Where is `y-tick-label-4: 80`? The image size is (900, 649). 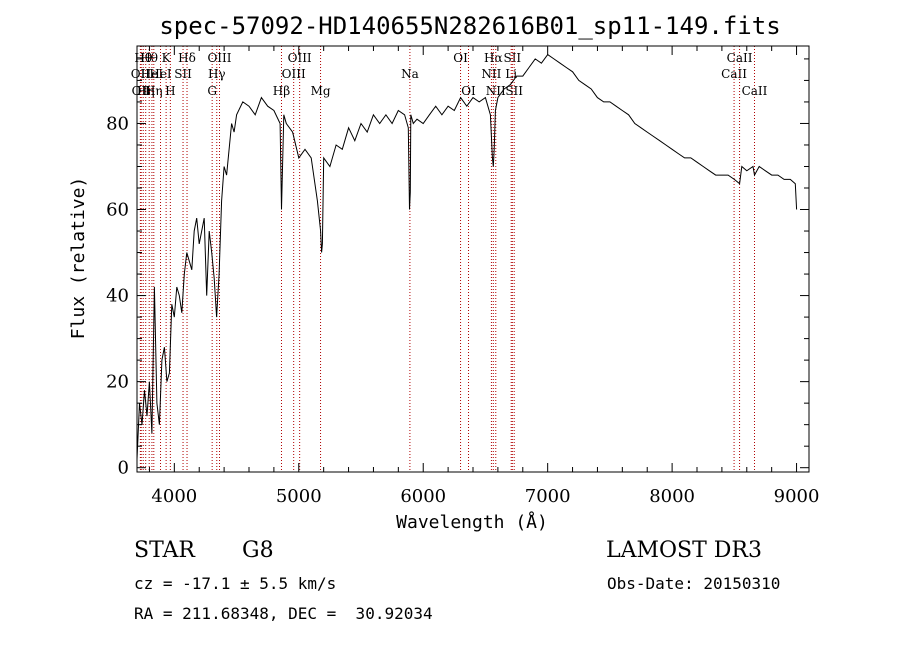 y-tick-label-4: 80 is located at coordinates (117, 123).